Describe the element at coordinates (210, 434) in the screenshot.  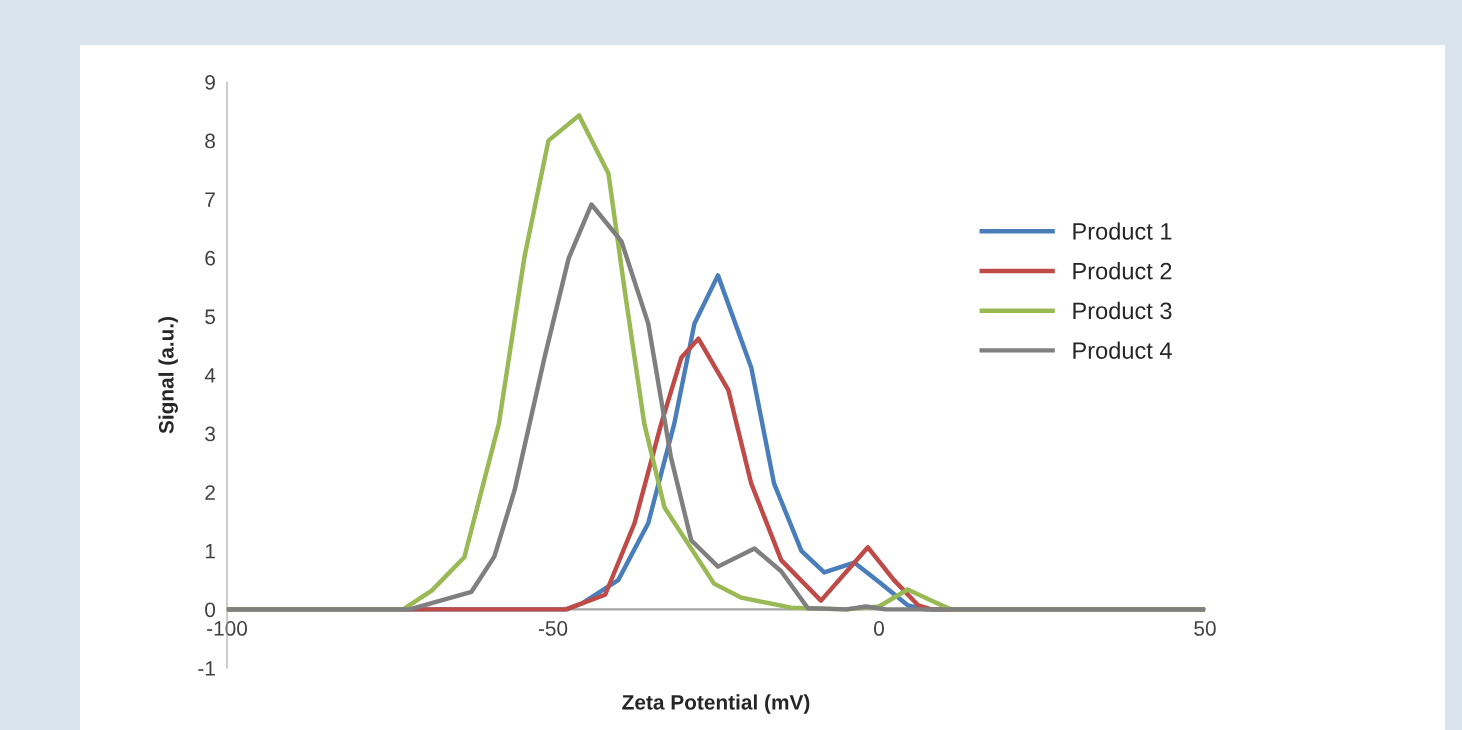
I see `y-tick-label: 3` at that location.